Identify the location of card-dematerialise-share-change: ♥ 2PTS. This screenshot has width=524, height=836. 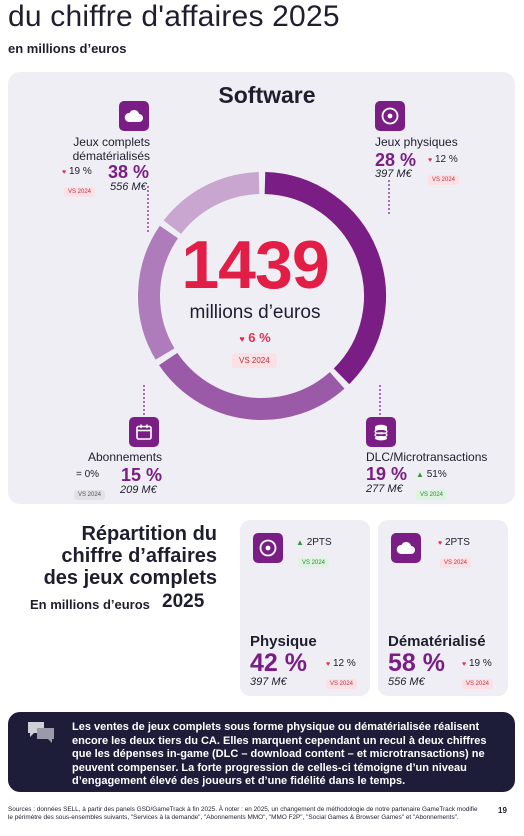
(454, 542).